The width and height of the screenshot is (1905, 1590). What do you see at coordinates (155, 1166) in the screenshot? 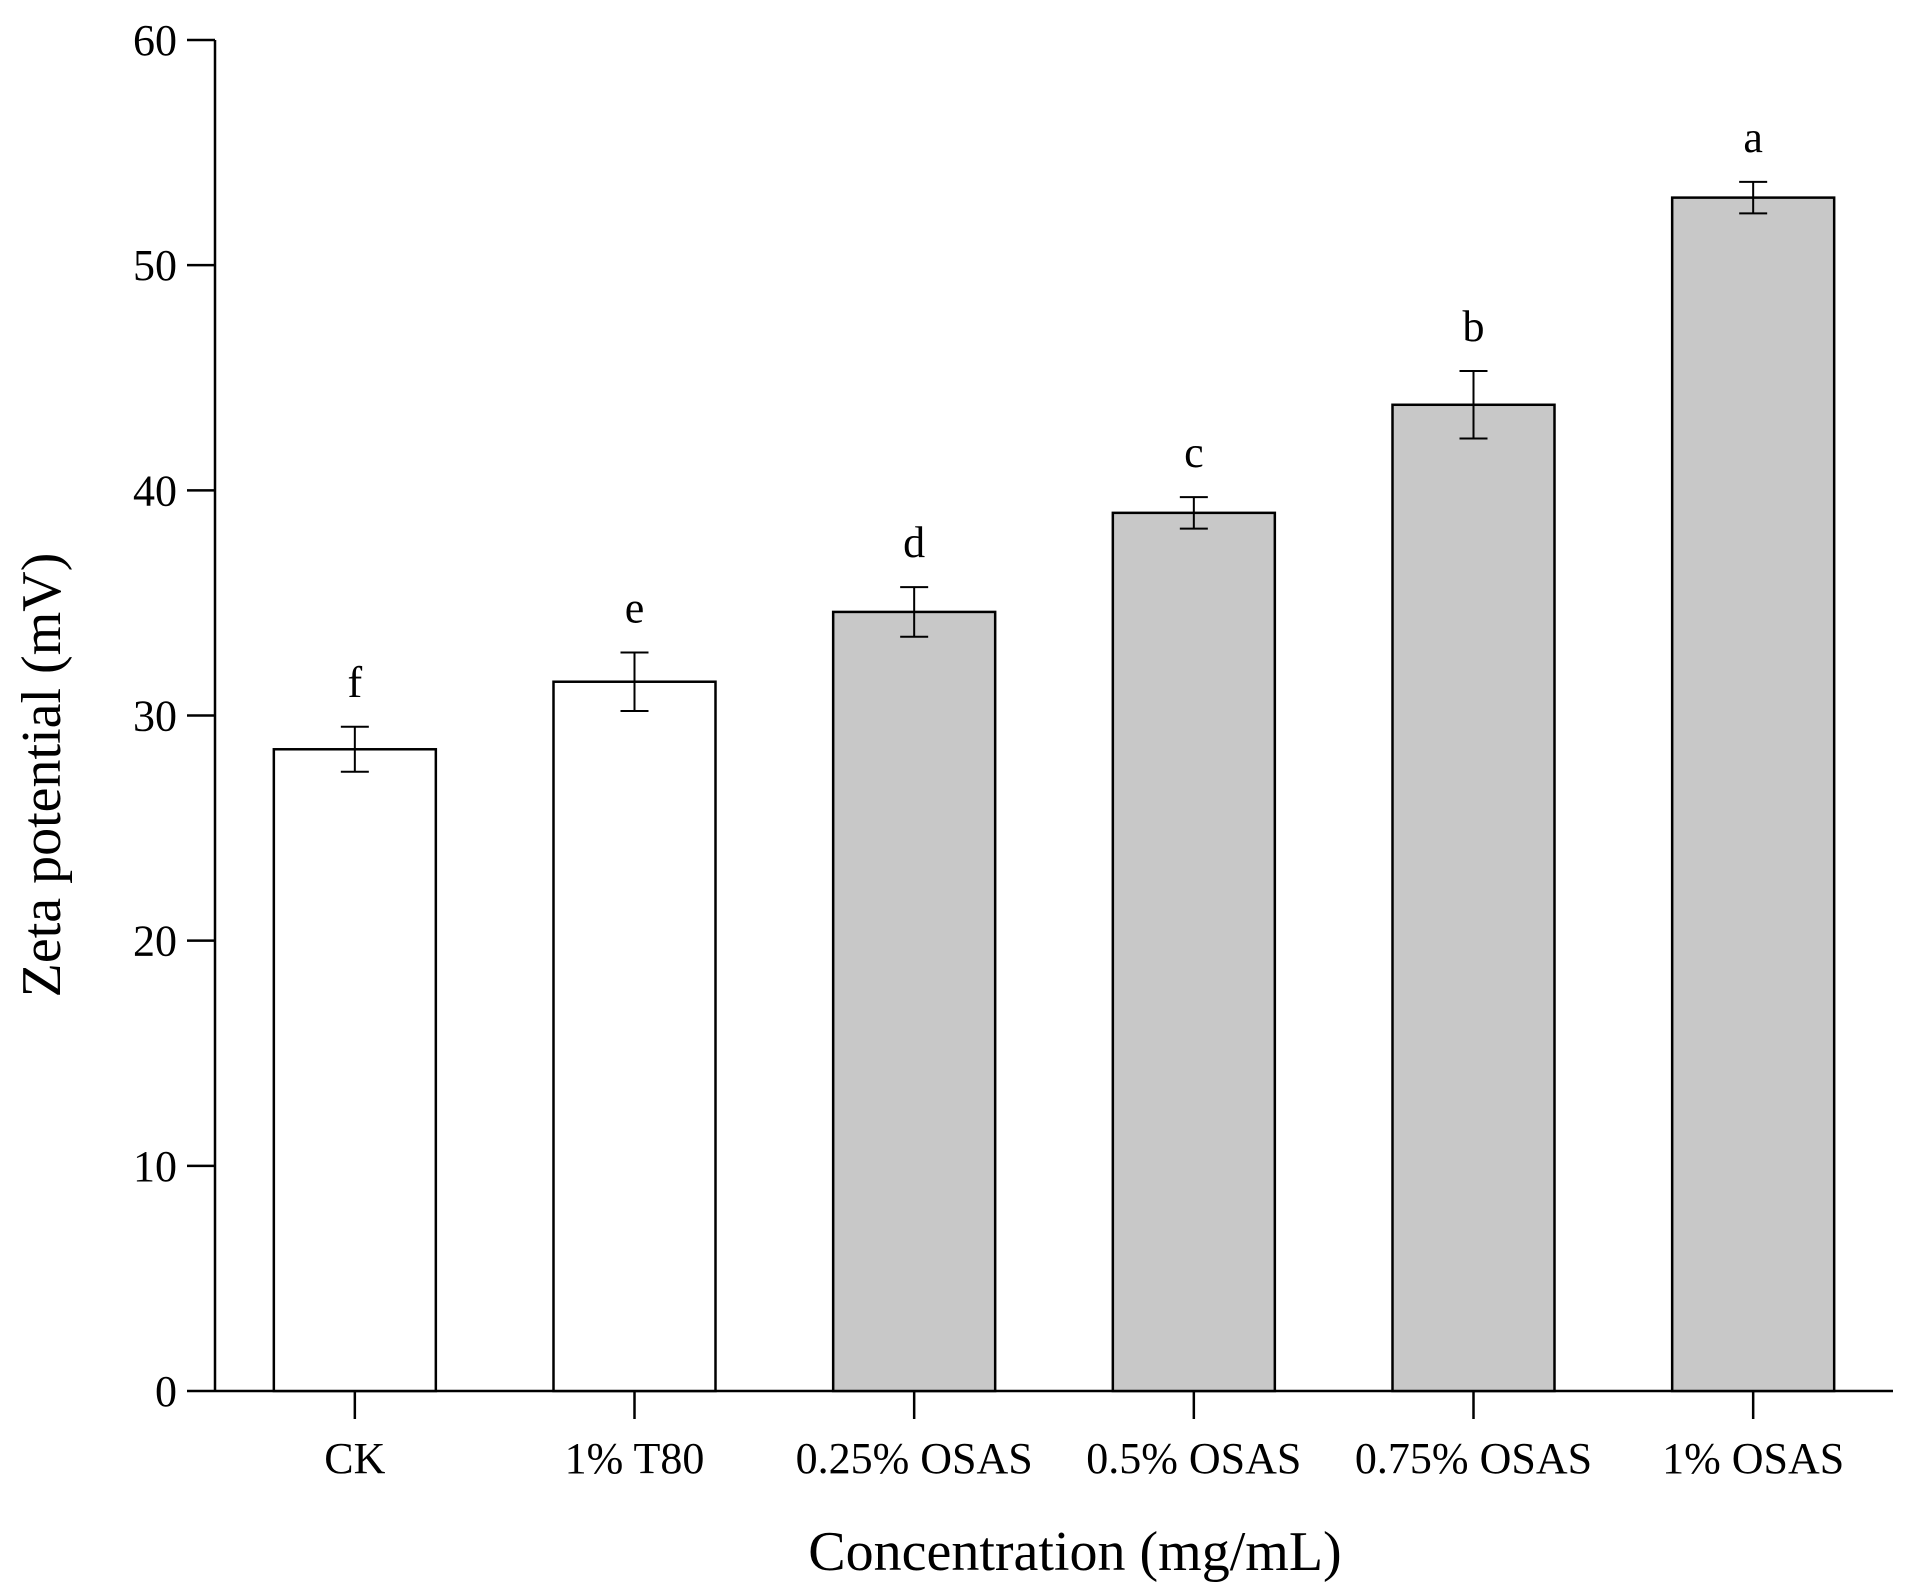
I see `y-tick-label: 10` at bounding box center [155, 1166].